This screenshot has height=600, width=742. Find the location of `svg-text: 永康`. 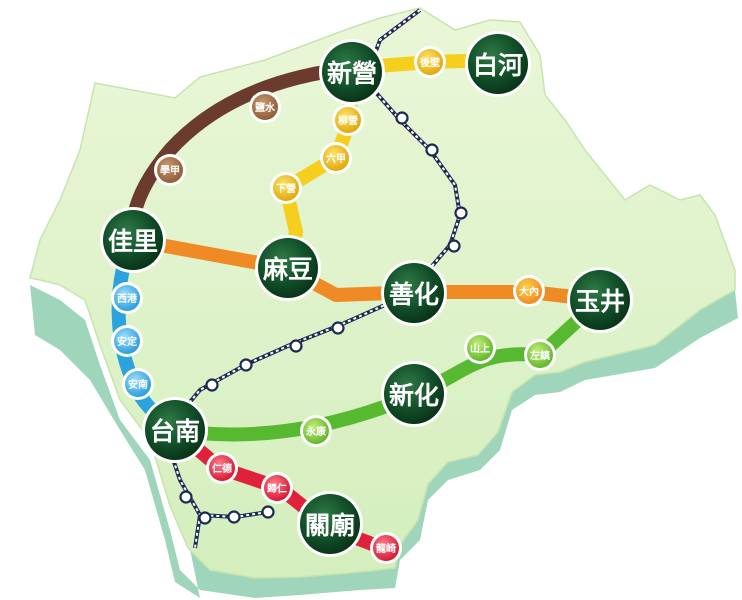

svg-text: 永康 is located at coordinates (316, 431).